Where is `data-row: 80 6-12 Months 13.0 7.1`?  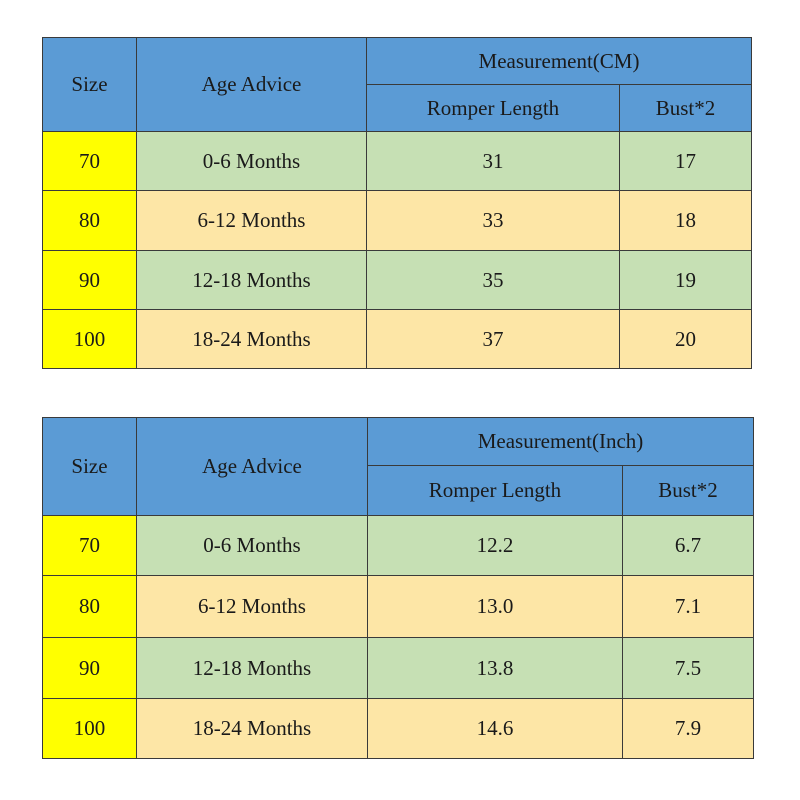
data-row: 80 6-12 Months 13.0 7.1 is located at coordinates (398, 606).